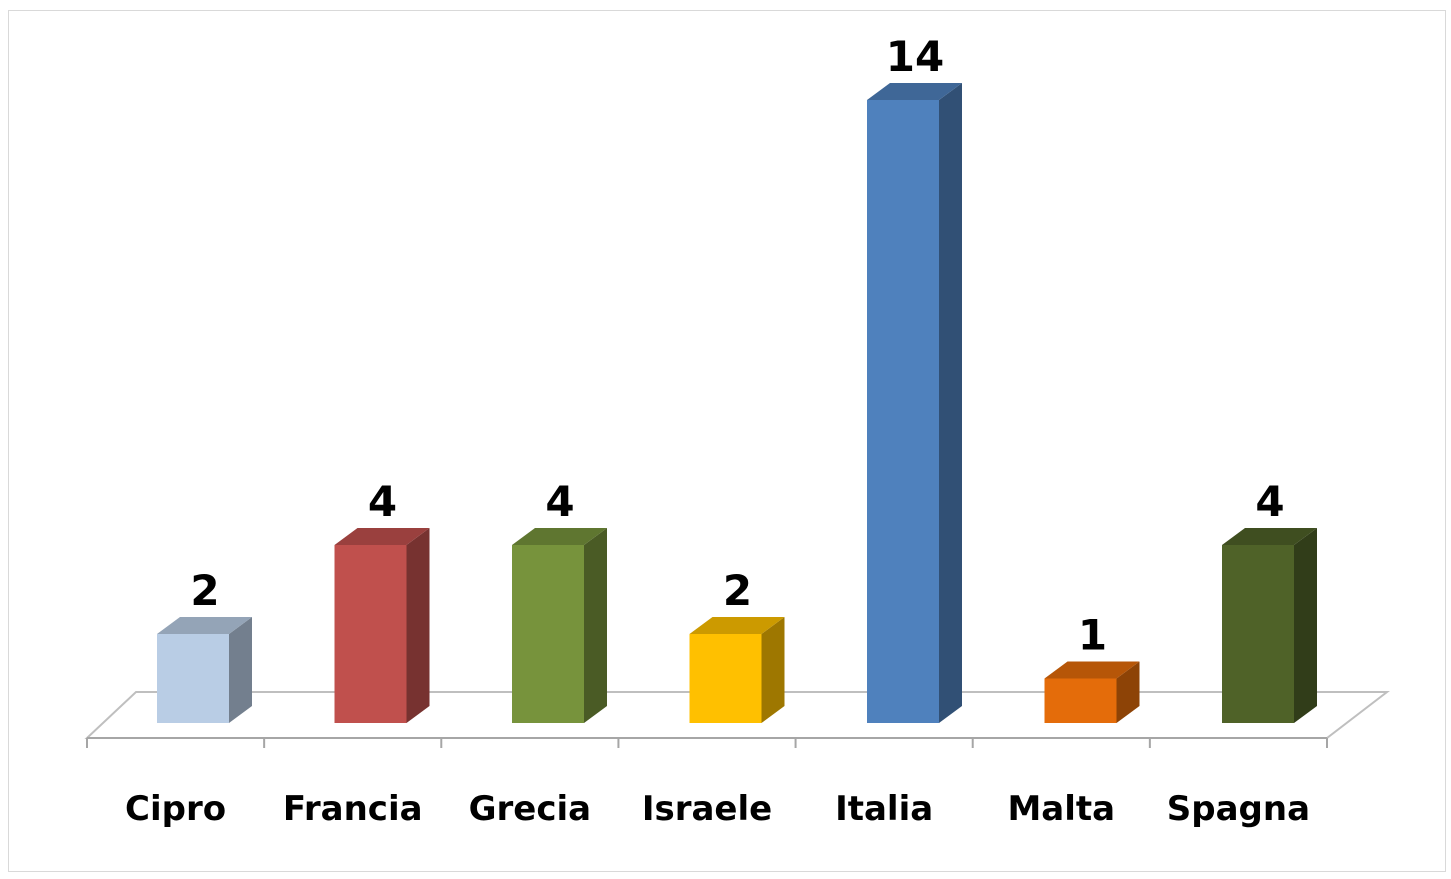 Image resolution: width=1451 pixels, height=879 pixels. What do you see at coordinates (353, 809) in the screenshot?
I see `category-label: Francia` at bounding box center [353, 809].